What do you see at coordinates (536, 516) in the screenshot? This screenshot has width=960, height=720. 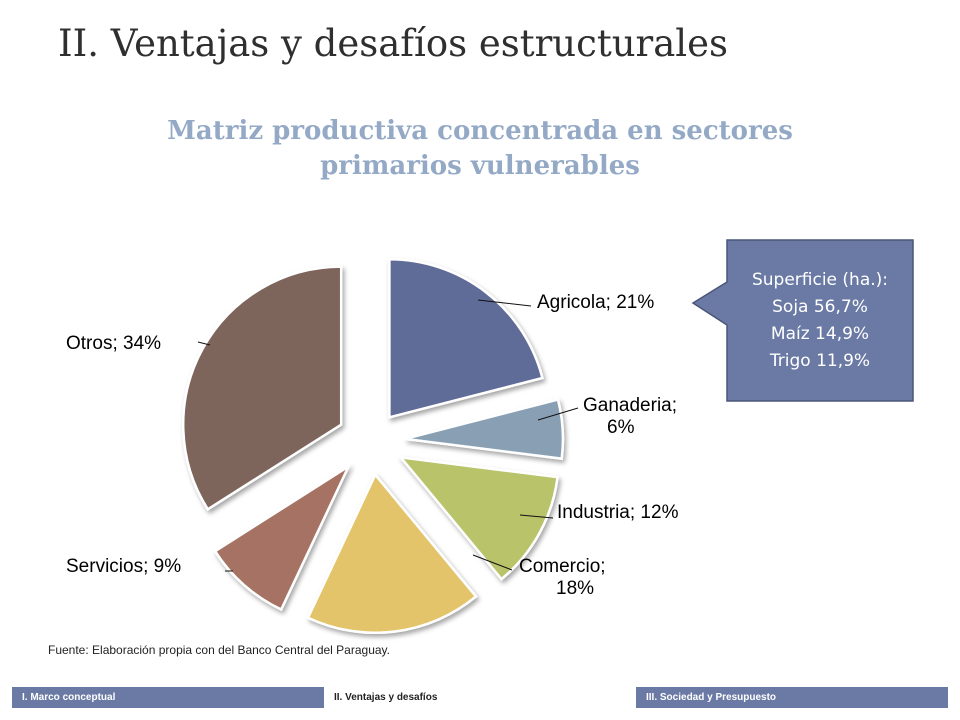 I see `leader-line-industria` at bounding box center [536, 516].